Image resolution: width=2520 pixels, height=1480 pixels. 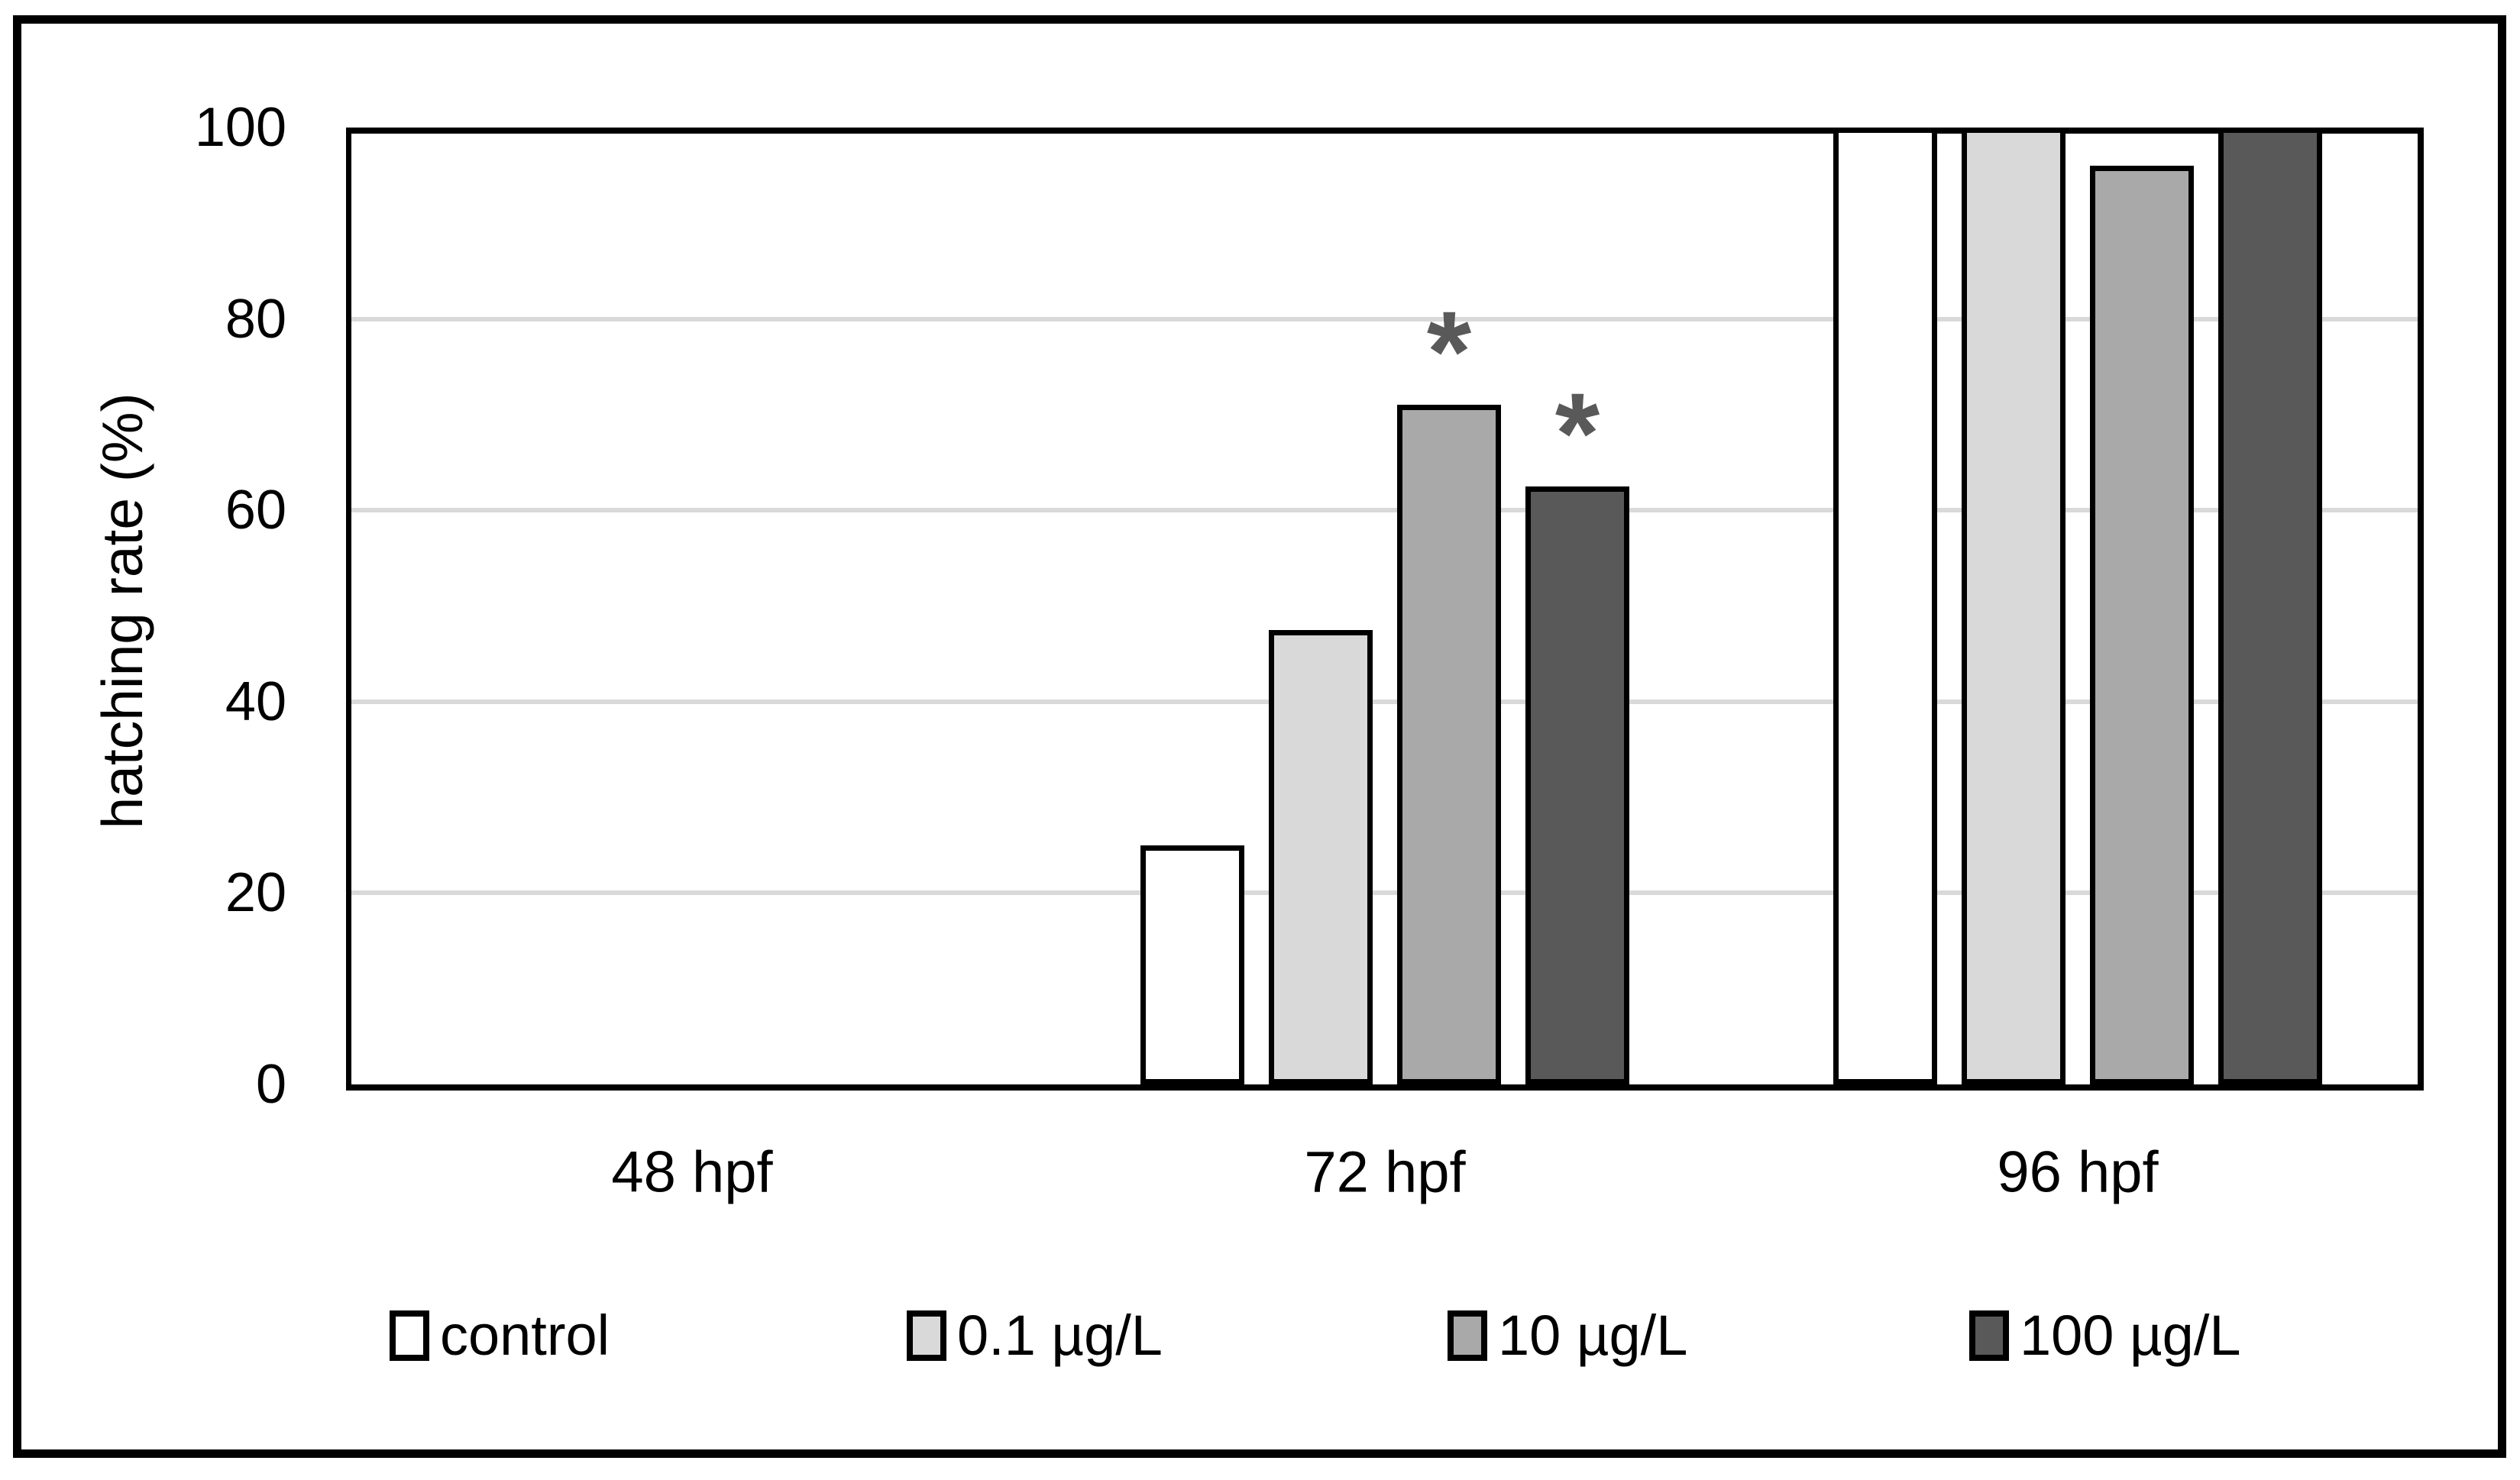 What do you see at coordinates (240, 128) in the screenshot?
I see `y-tick-label: 100` at bounding box center [240, 128].